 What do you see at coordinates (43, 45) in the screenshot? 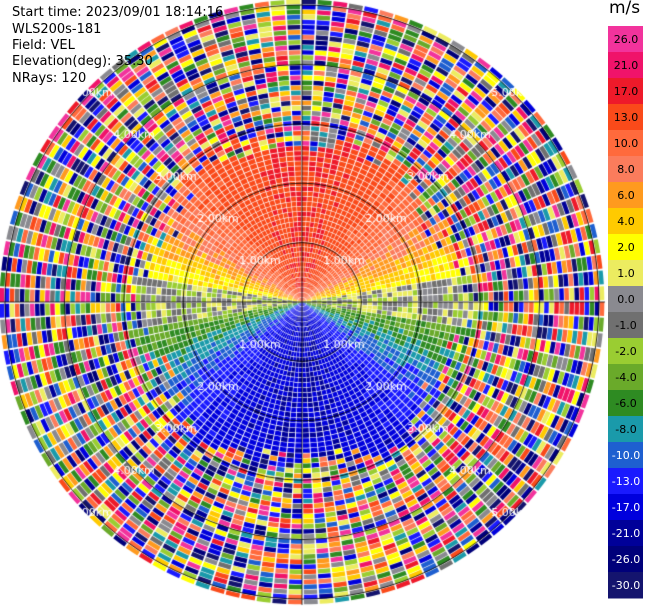
I see `field-label: Field: VEL` at bounding box center [43, 45].